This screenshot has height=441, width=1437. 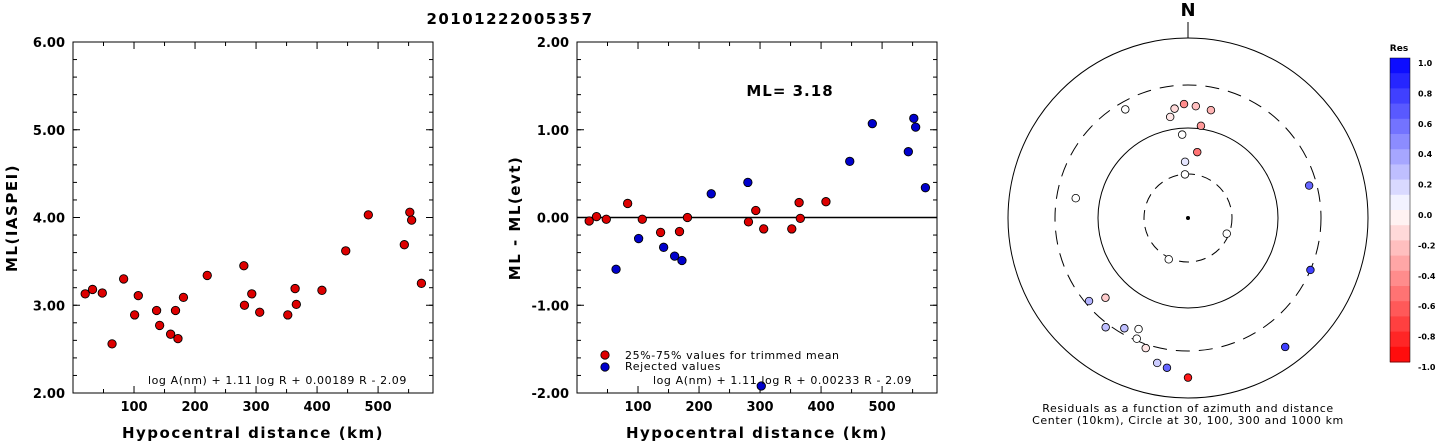 I want to click on x-tick-label: 500, so click(x=378, y=407).